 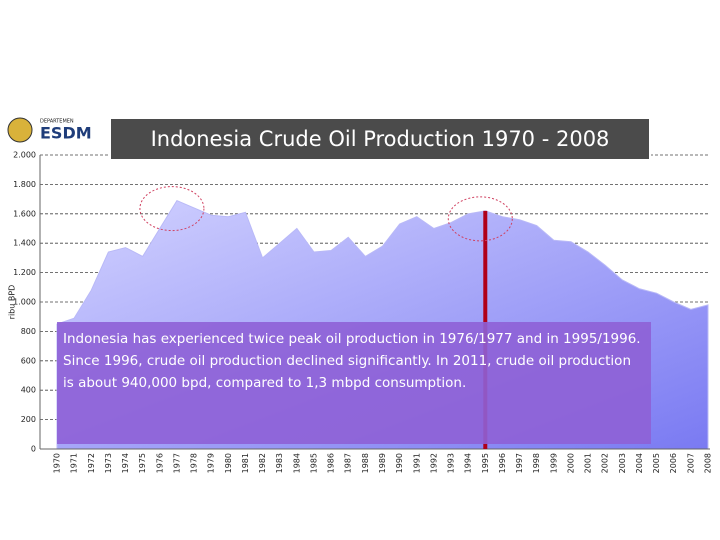 I want to click on x-tick-label: 1973, so click(x=108, y=463).